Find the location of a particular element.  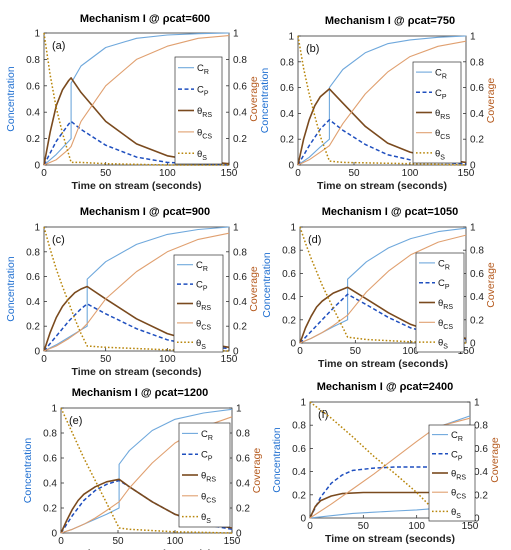

chart-title: Mechanism I @ ρcat=750 is located at coordinates (390, 21).